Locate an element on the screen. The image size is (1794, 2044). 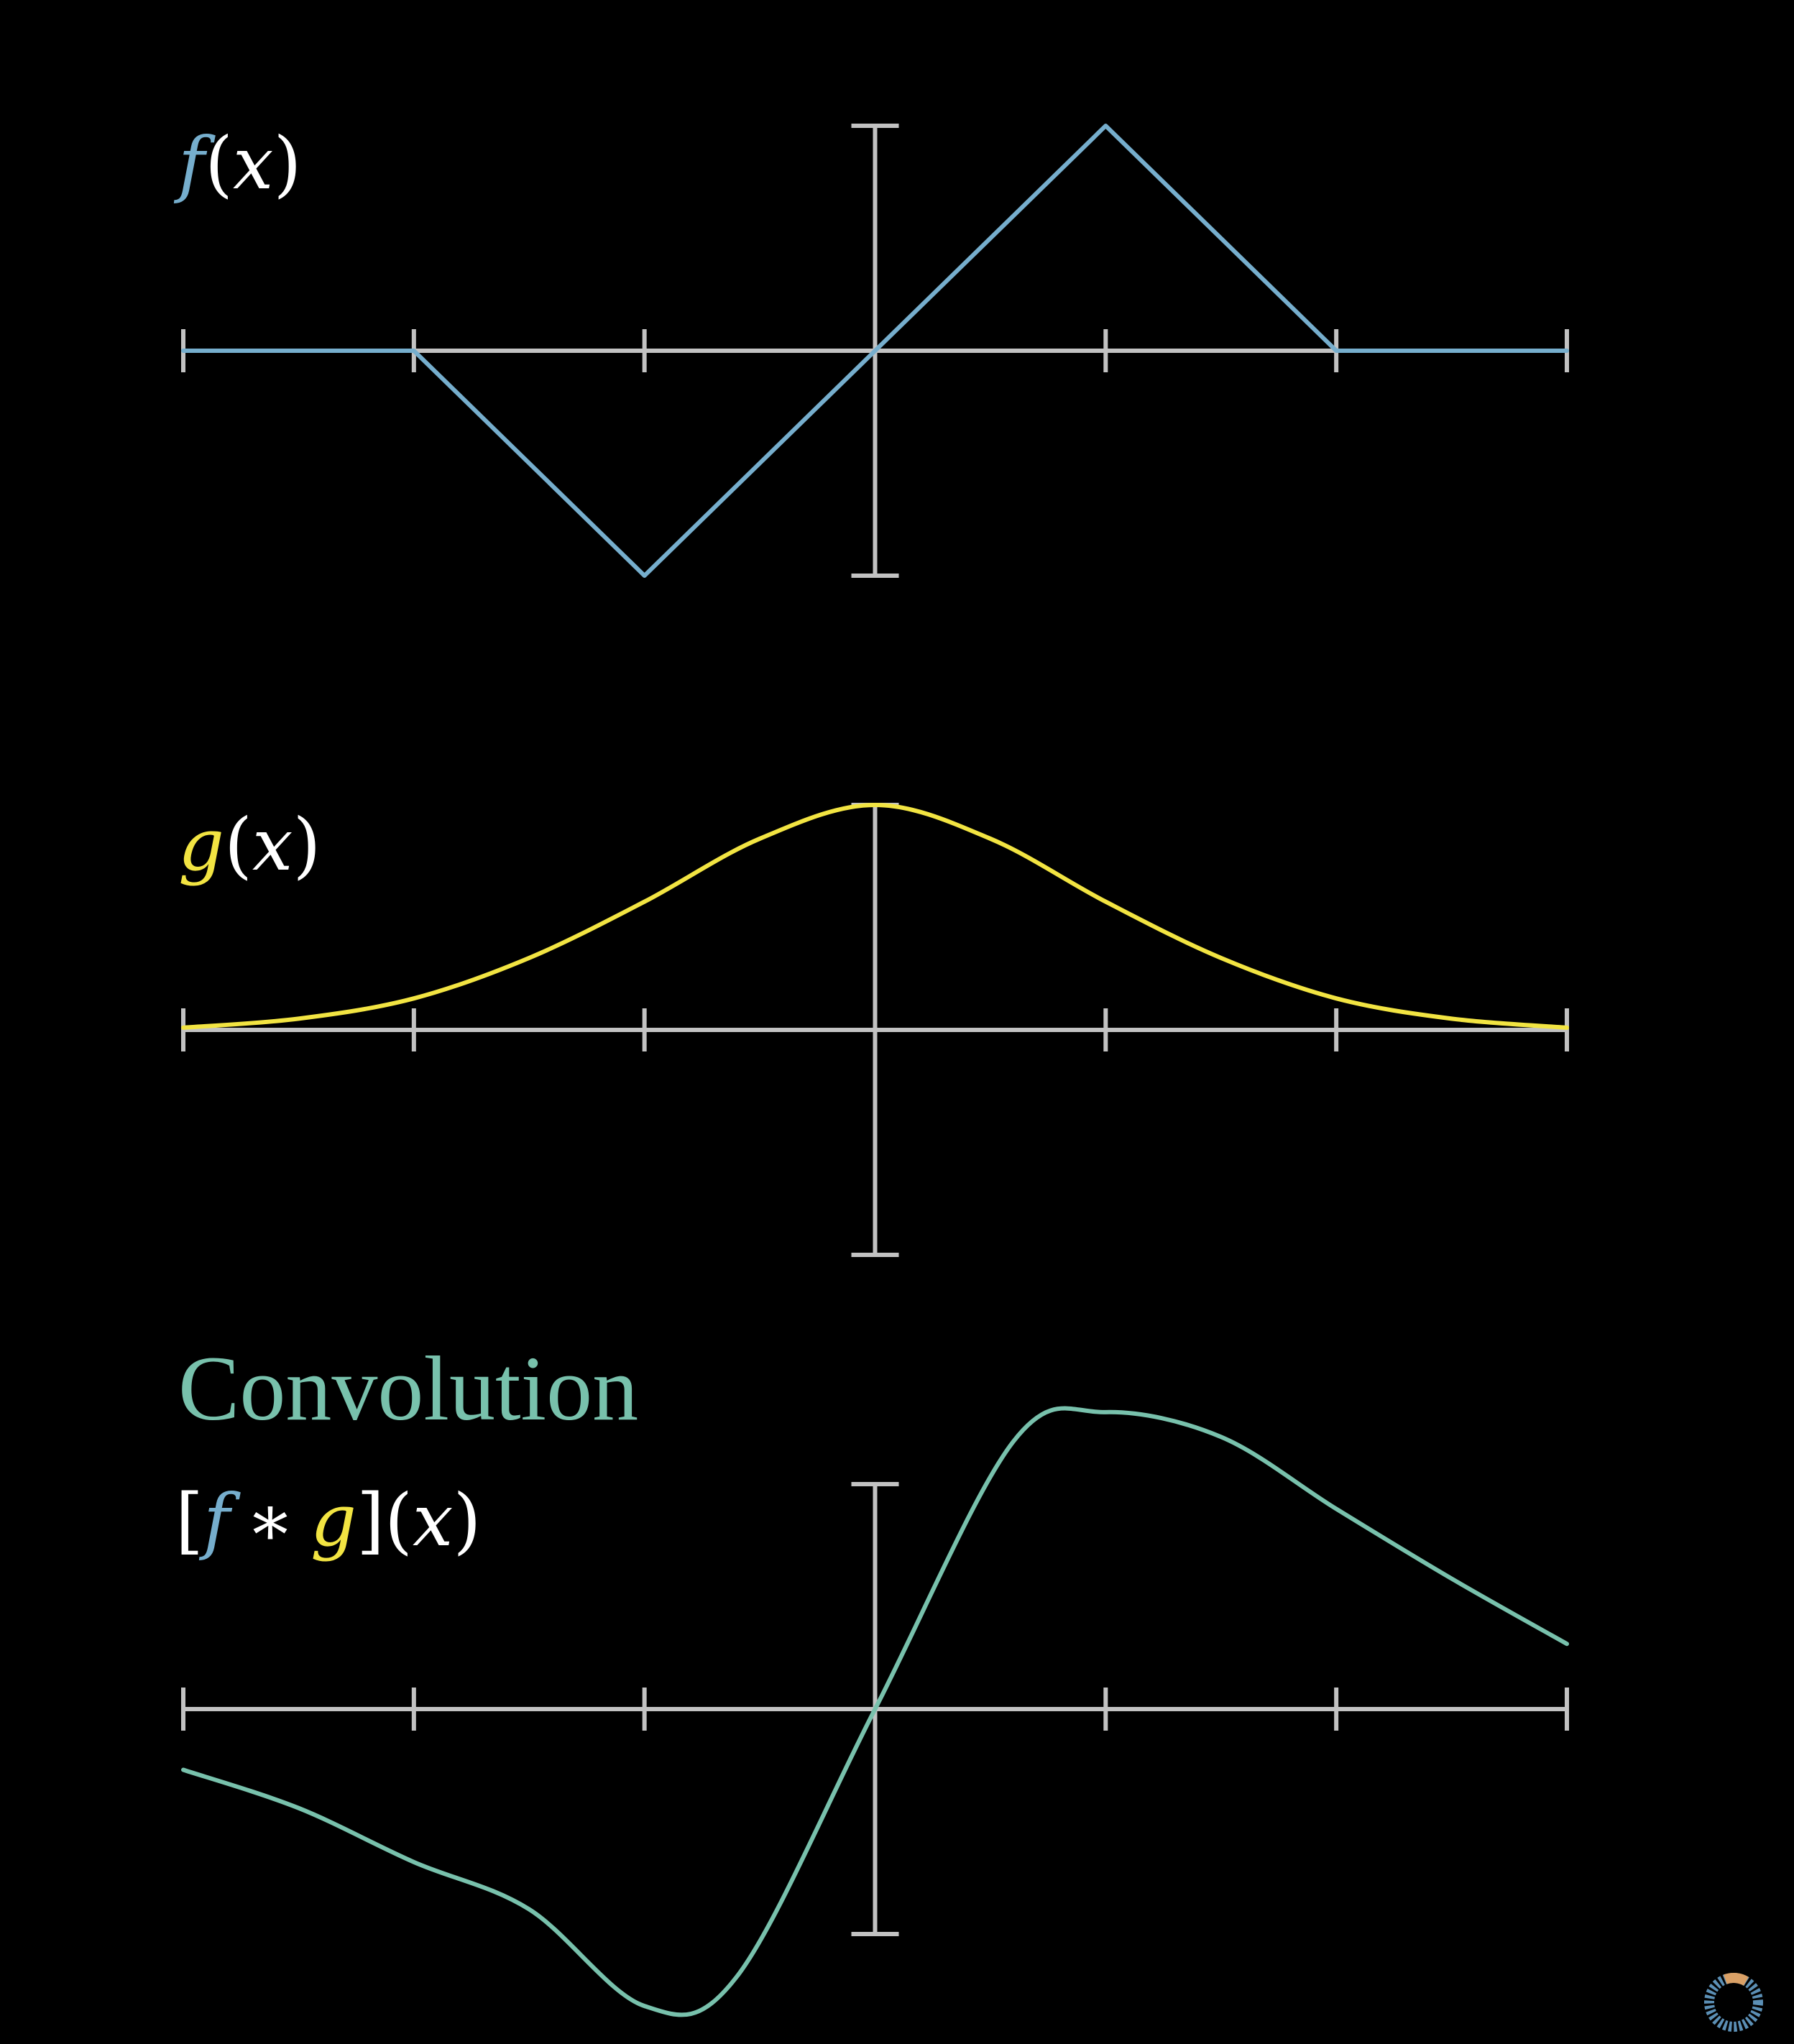
g-label: g(x) is located at coordinates (249, 845).